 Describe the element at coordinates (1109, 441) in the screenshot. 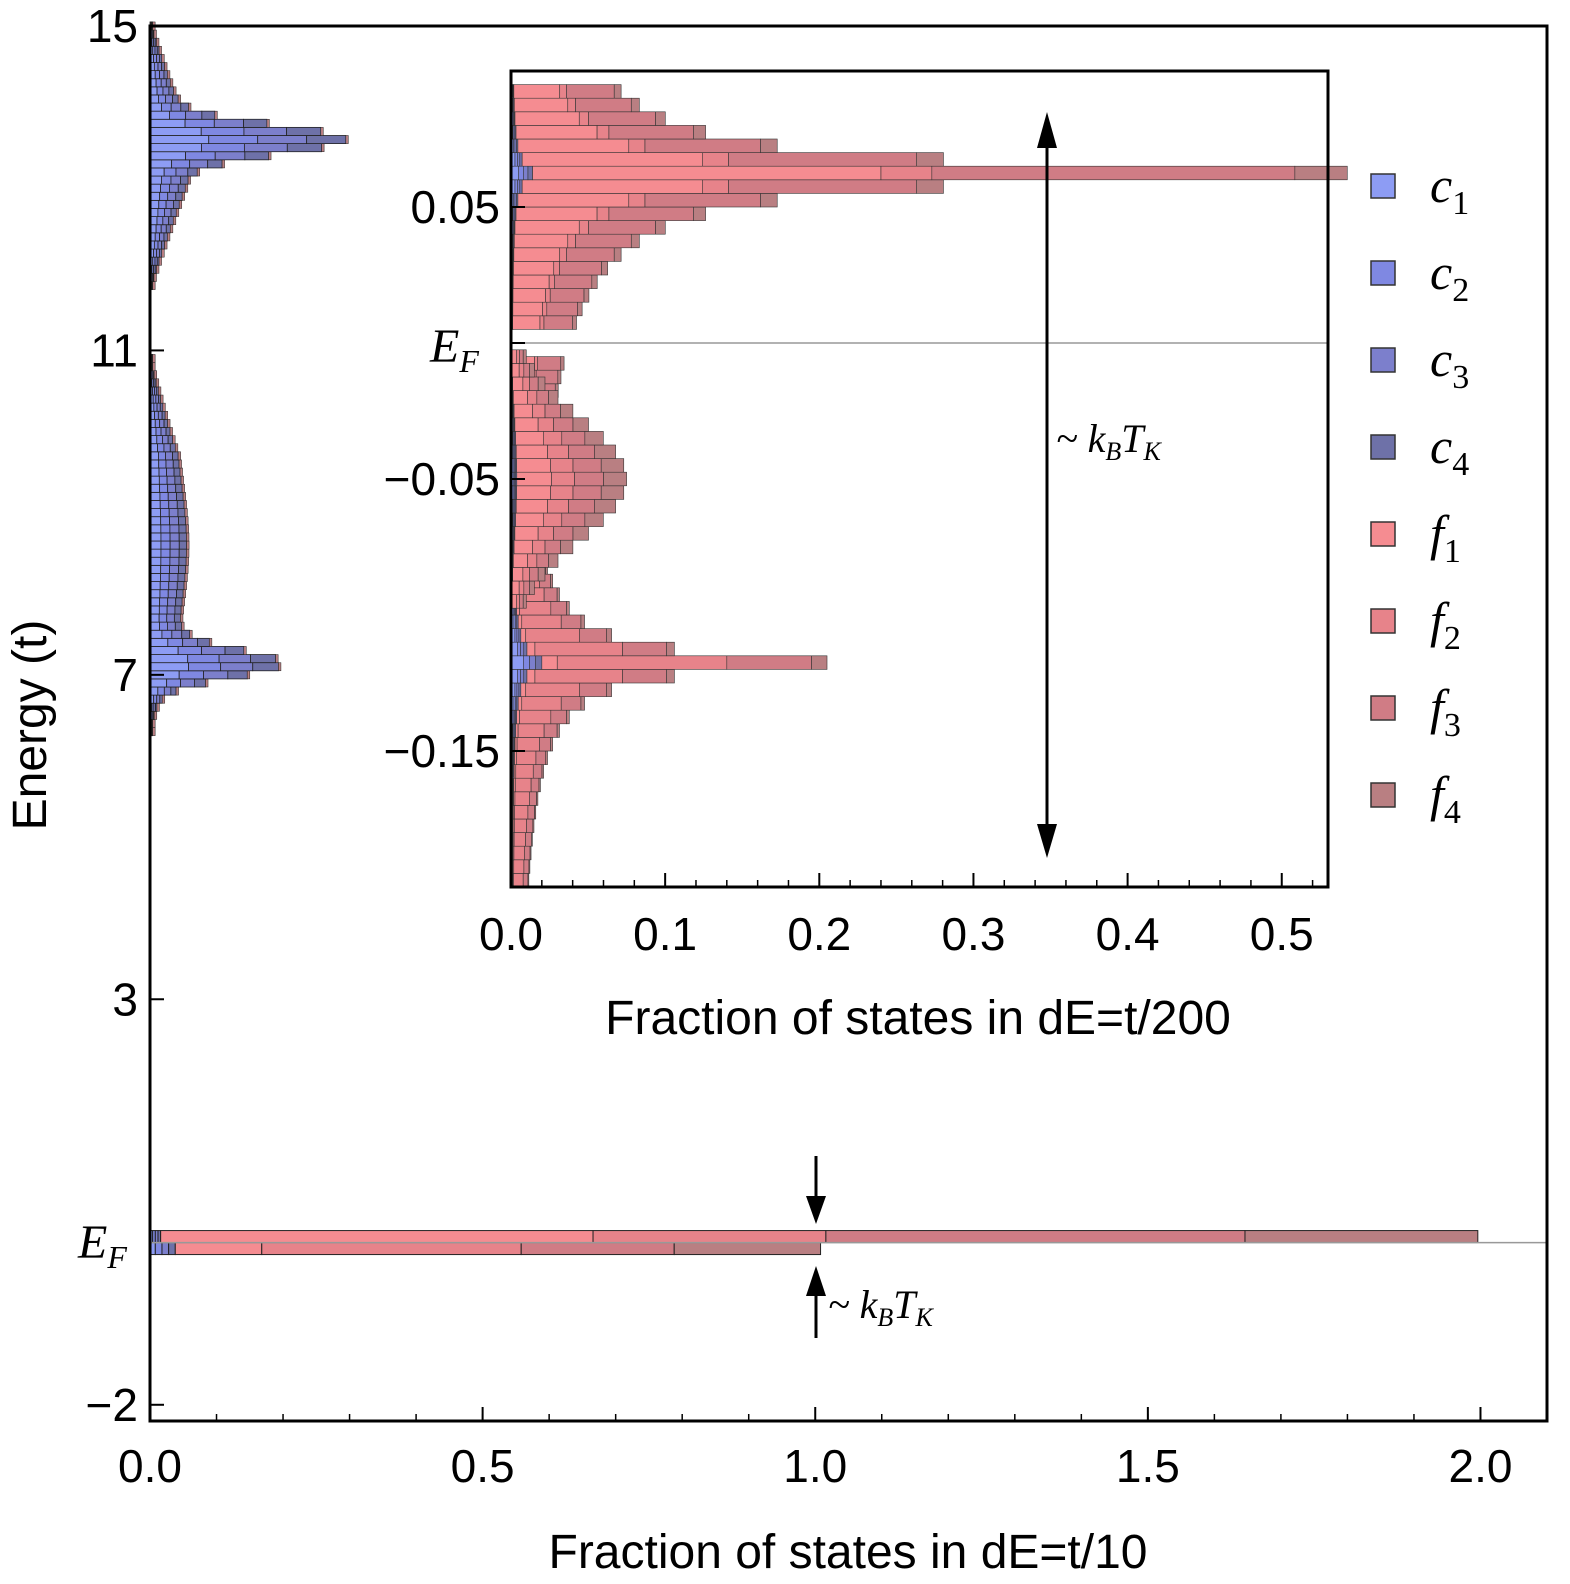

I see `inset-kbtk-label: ~ kBTK` at that location.